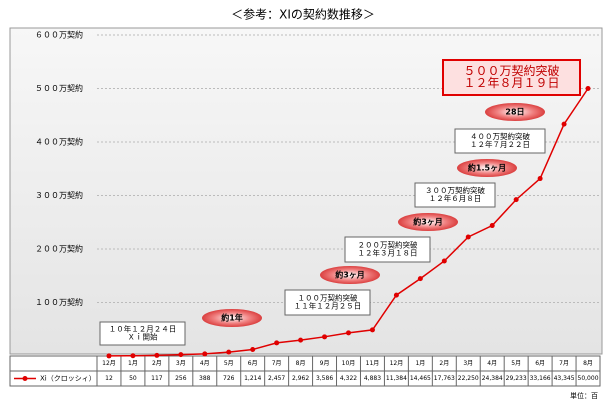 This screenshot has width=607, height=404. Describe the element at coordinates (133, 378) in the screenshot. I see `table-value: 50` at that location.